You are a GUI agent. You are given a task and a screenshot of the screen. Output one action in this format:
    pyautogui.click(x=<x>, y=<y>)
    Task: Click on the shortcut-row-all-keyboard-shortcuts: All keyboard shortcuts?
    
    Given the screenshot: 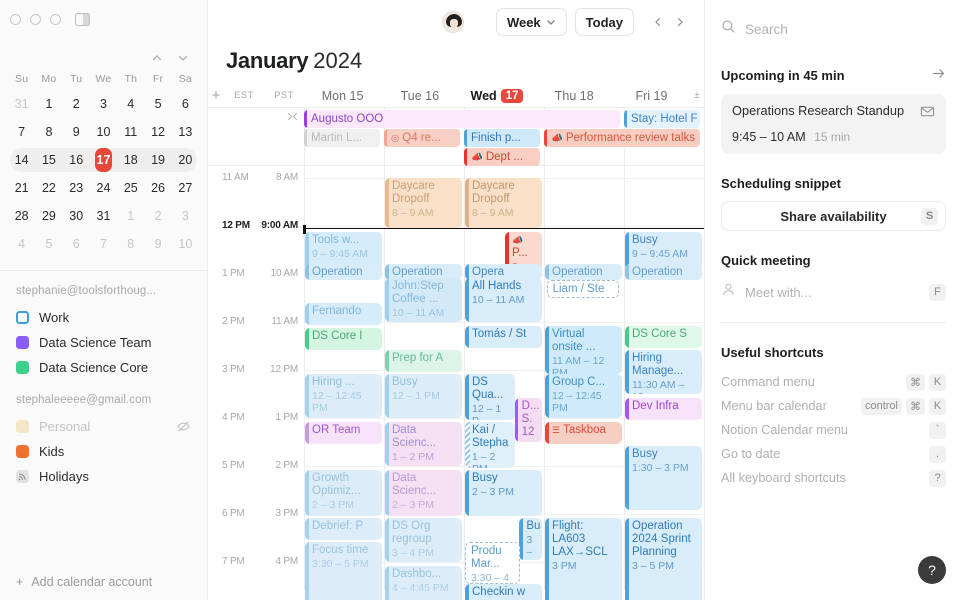 What is the action you would take?
    pyautogui.click(x=833, y=478)
    